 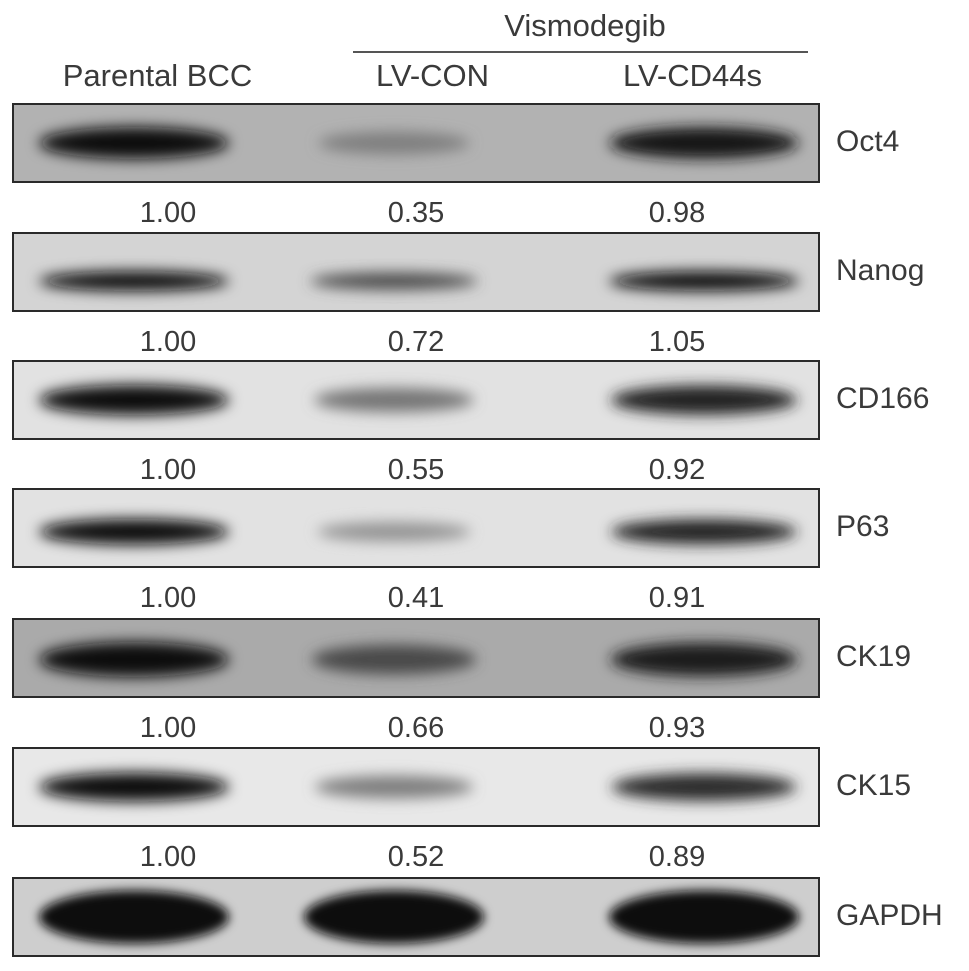 I want to click on quantification-row: 1.00 0.55 0.92, so click(x=484, y=471).